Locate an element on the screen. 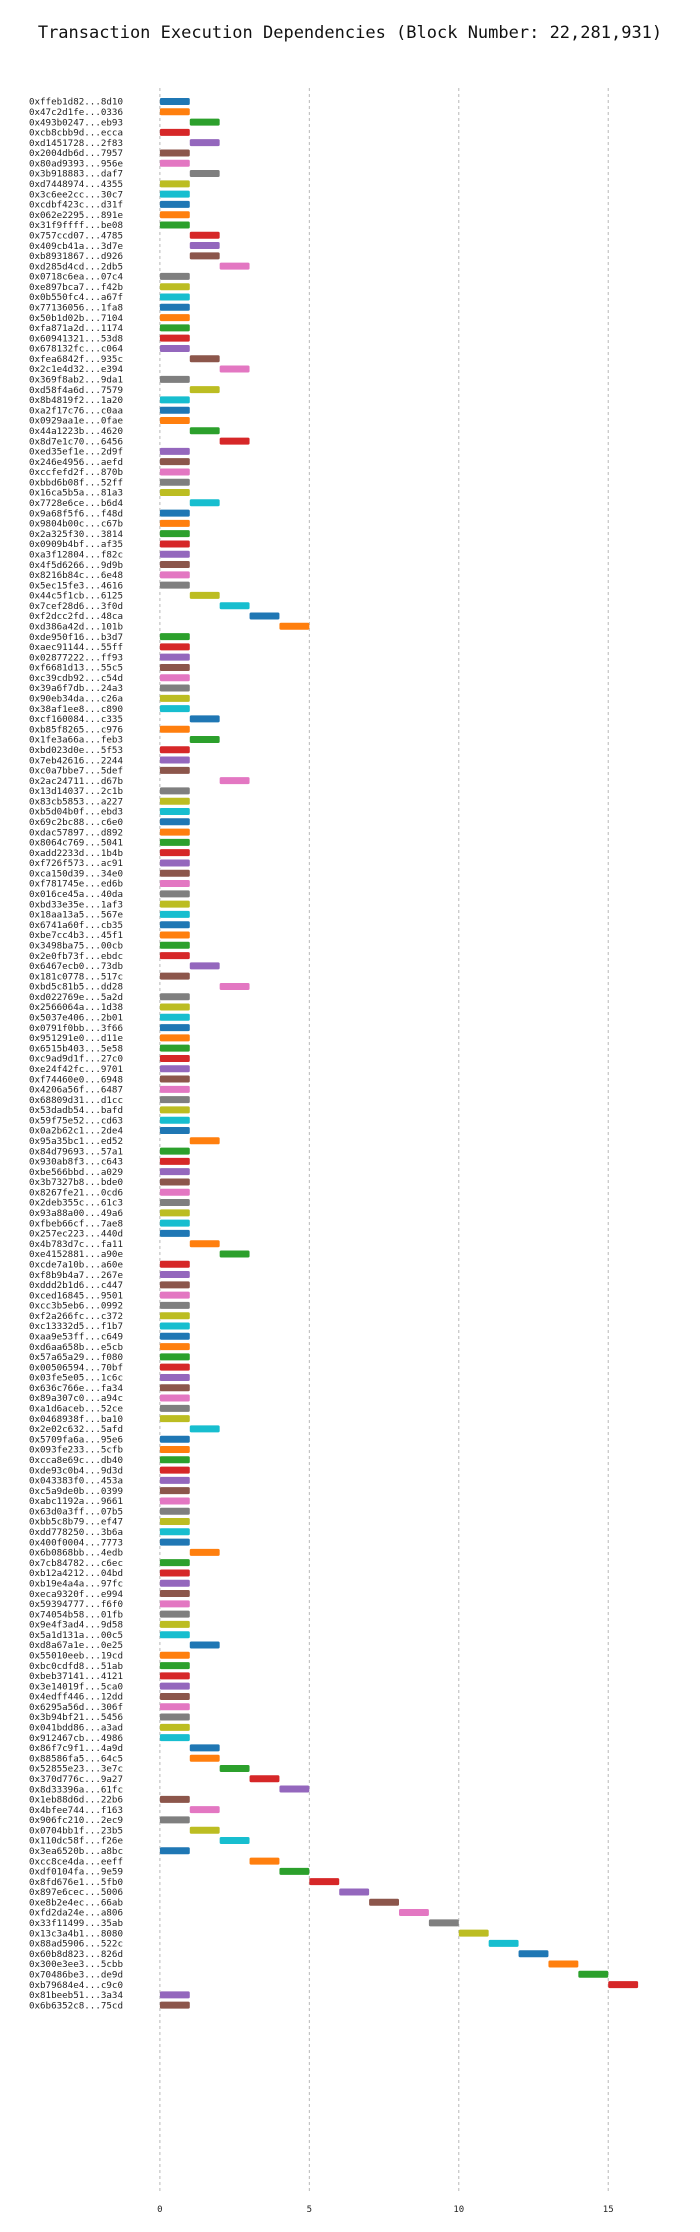 This screenshot has height=2232, width=700. tx-label: 0xabc1192a...9661 is located at coordinates (76, 1501).